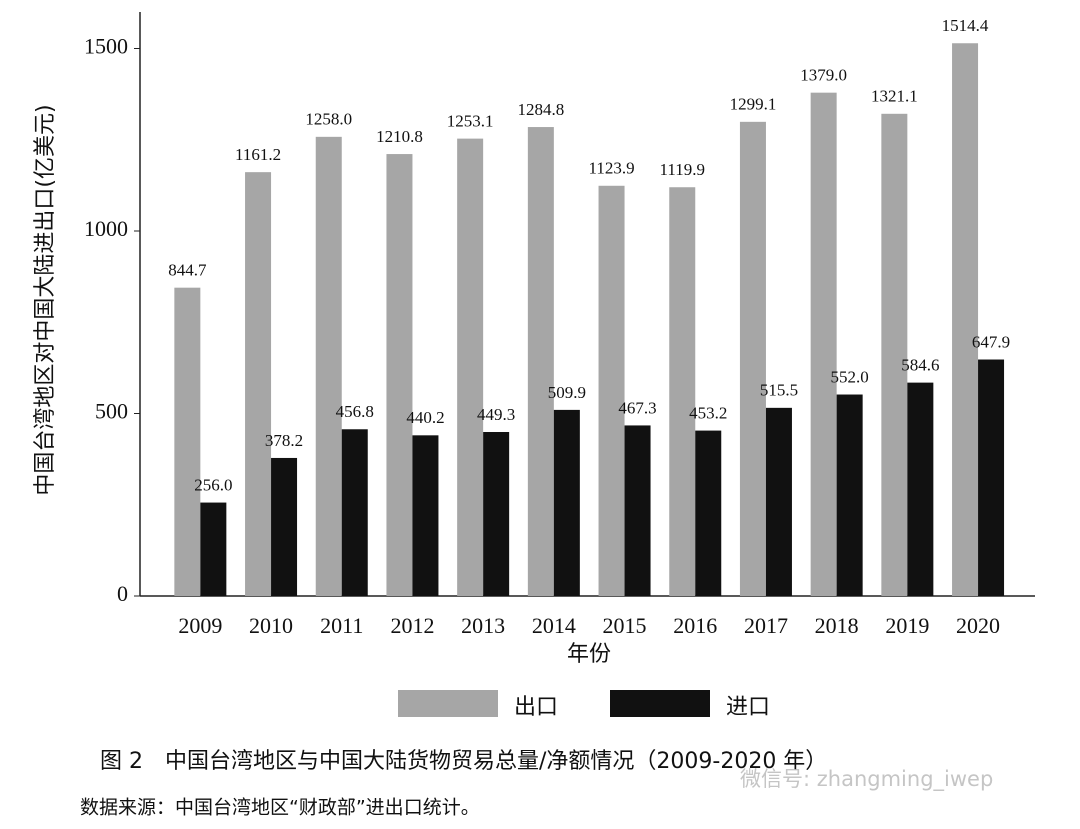  I want to click on value-label: 1284.8, so click(540, 109).